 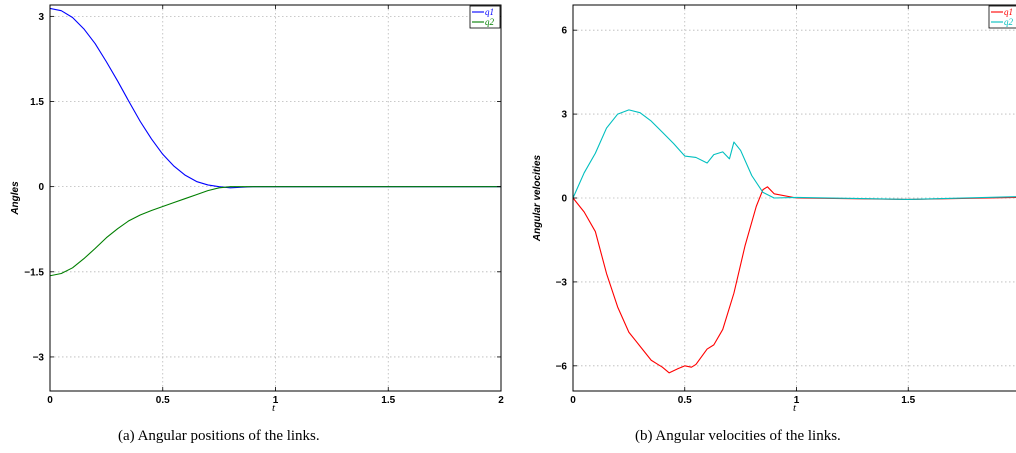 I want to click on y-tick-label: −1.5, so click(x=34, y=272).